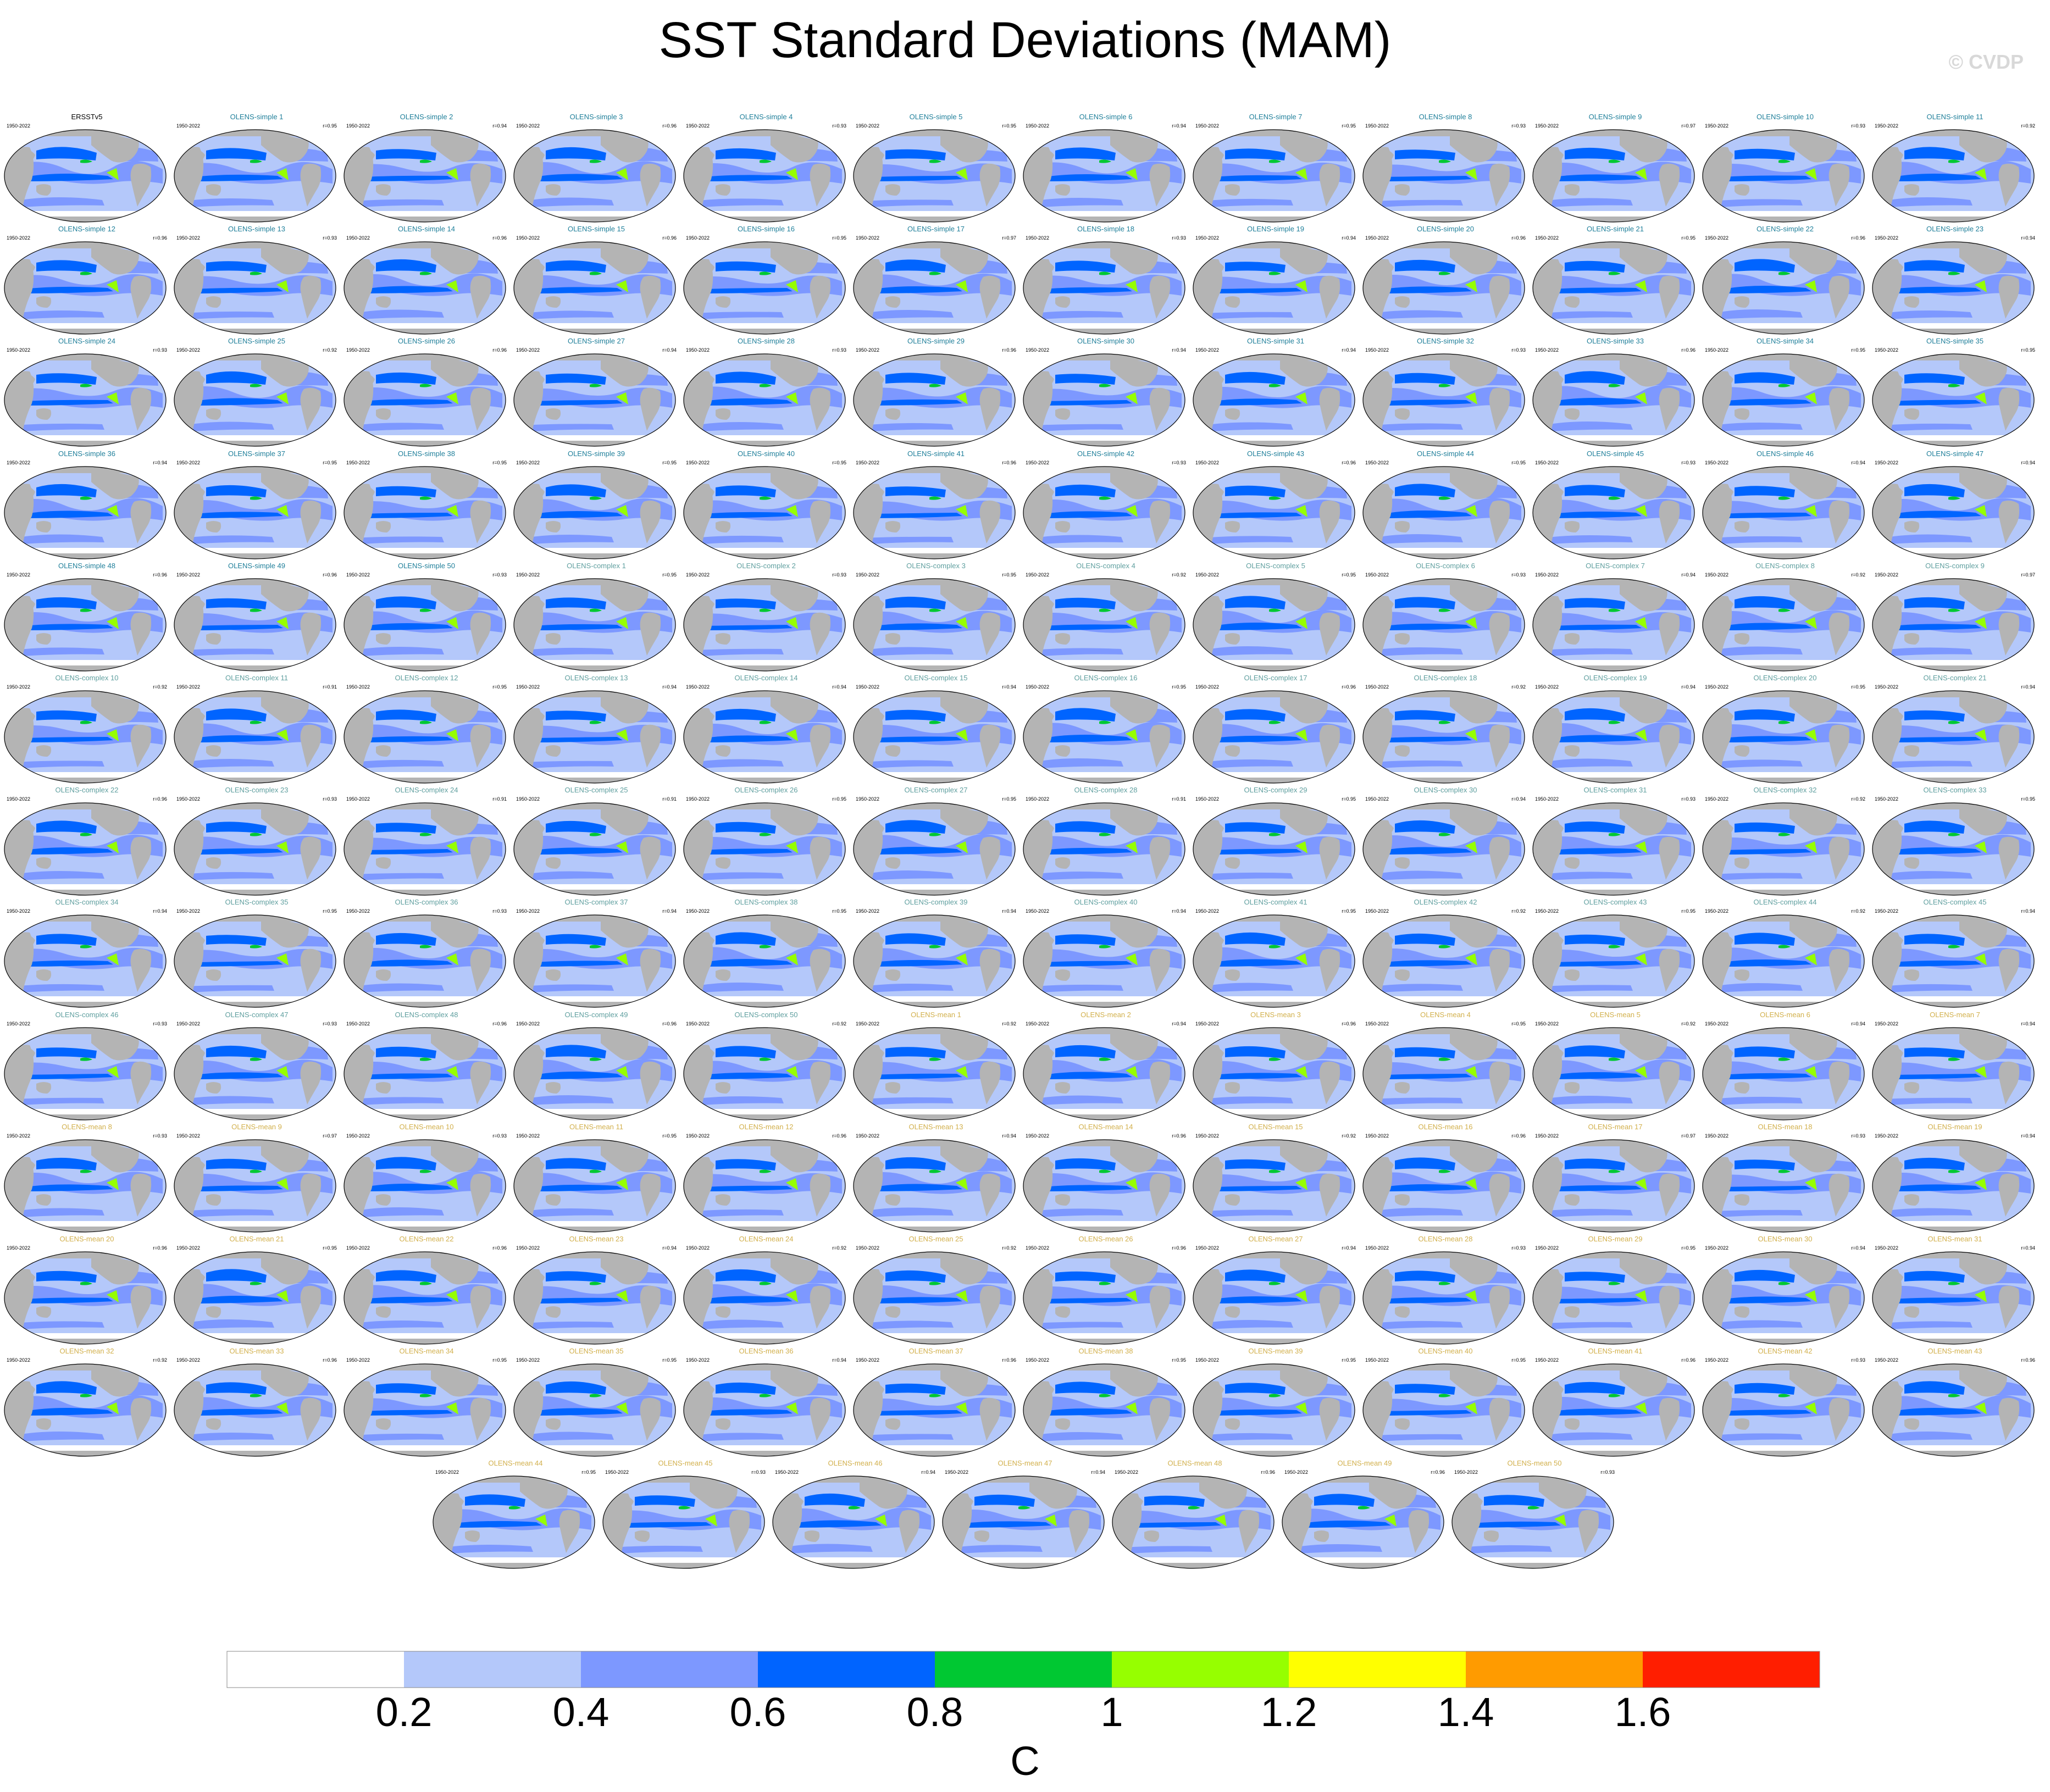 Image resolution: width=2050 pixels, height=1792 pixels. Describe the element at coordinates (1445, 1126) in the screenshot. I see `panel-title: OLENS-mean 16` at that location.